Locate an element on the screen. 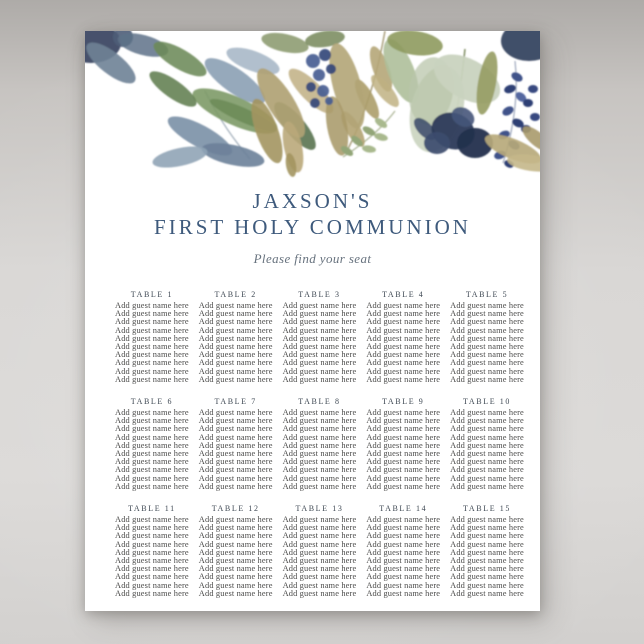 Image resolution: width=644 pixels, height=644 pixels. table-title: TABLE 3 is located at coordinates (319, 294).